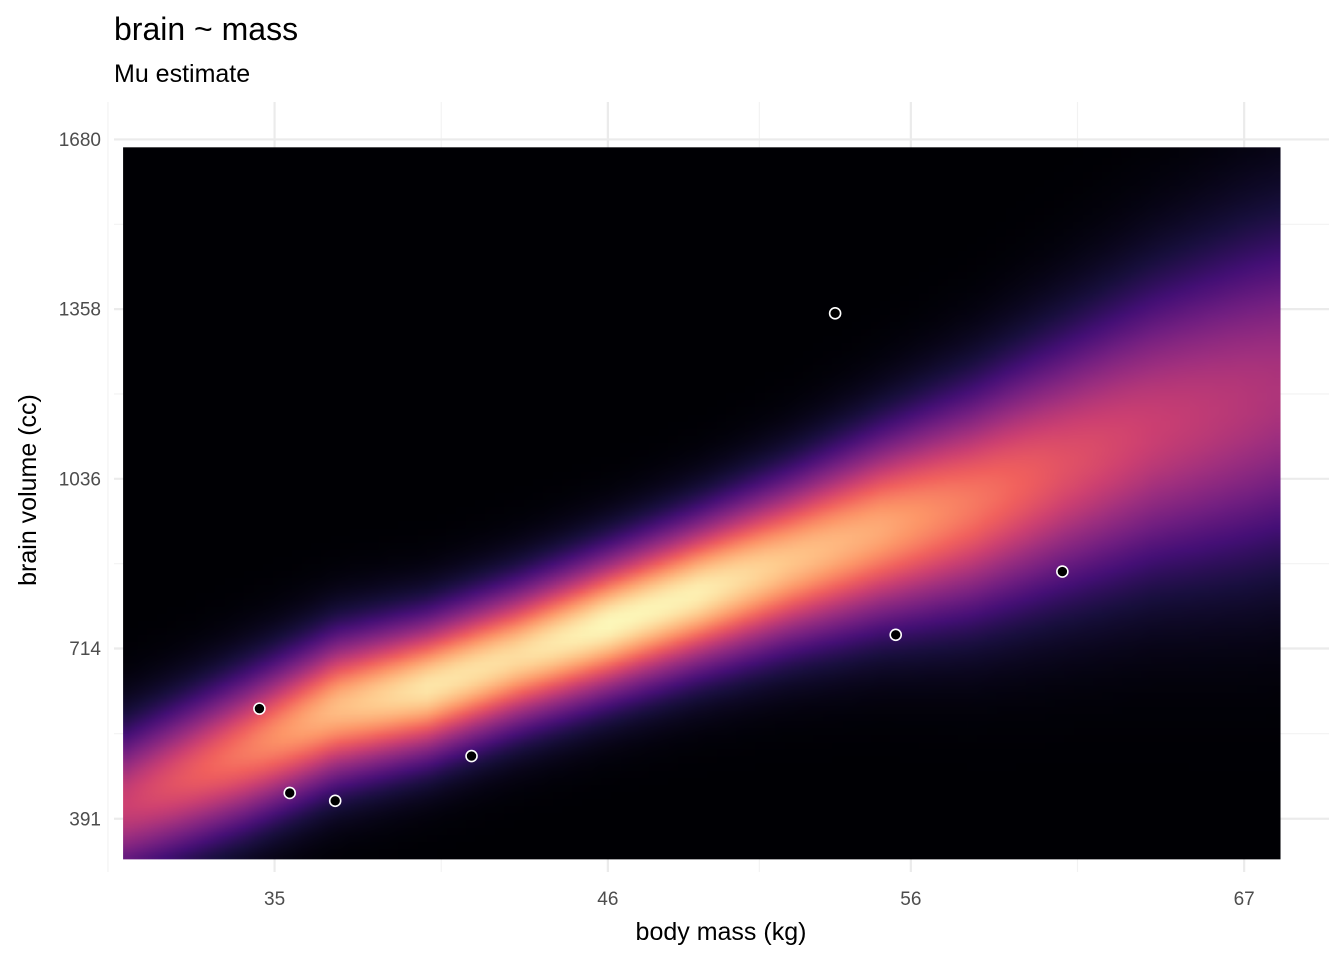 The width and height of the screenshot is (1344, 960). I want to click on y-tick-label: 1358, so click(80, 310).